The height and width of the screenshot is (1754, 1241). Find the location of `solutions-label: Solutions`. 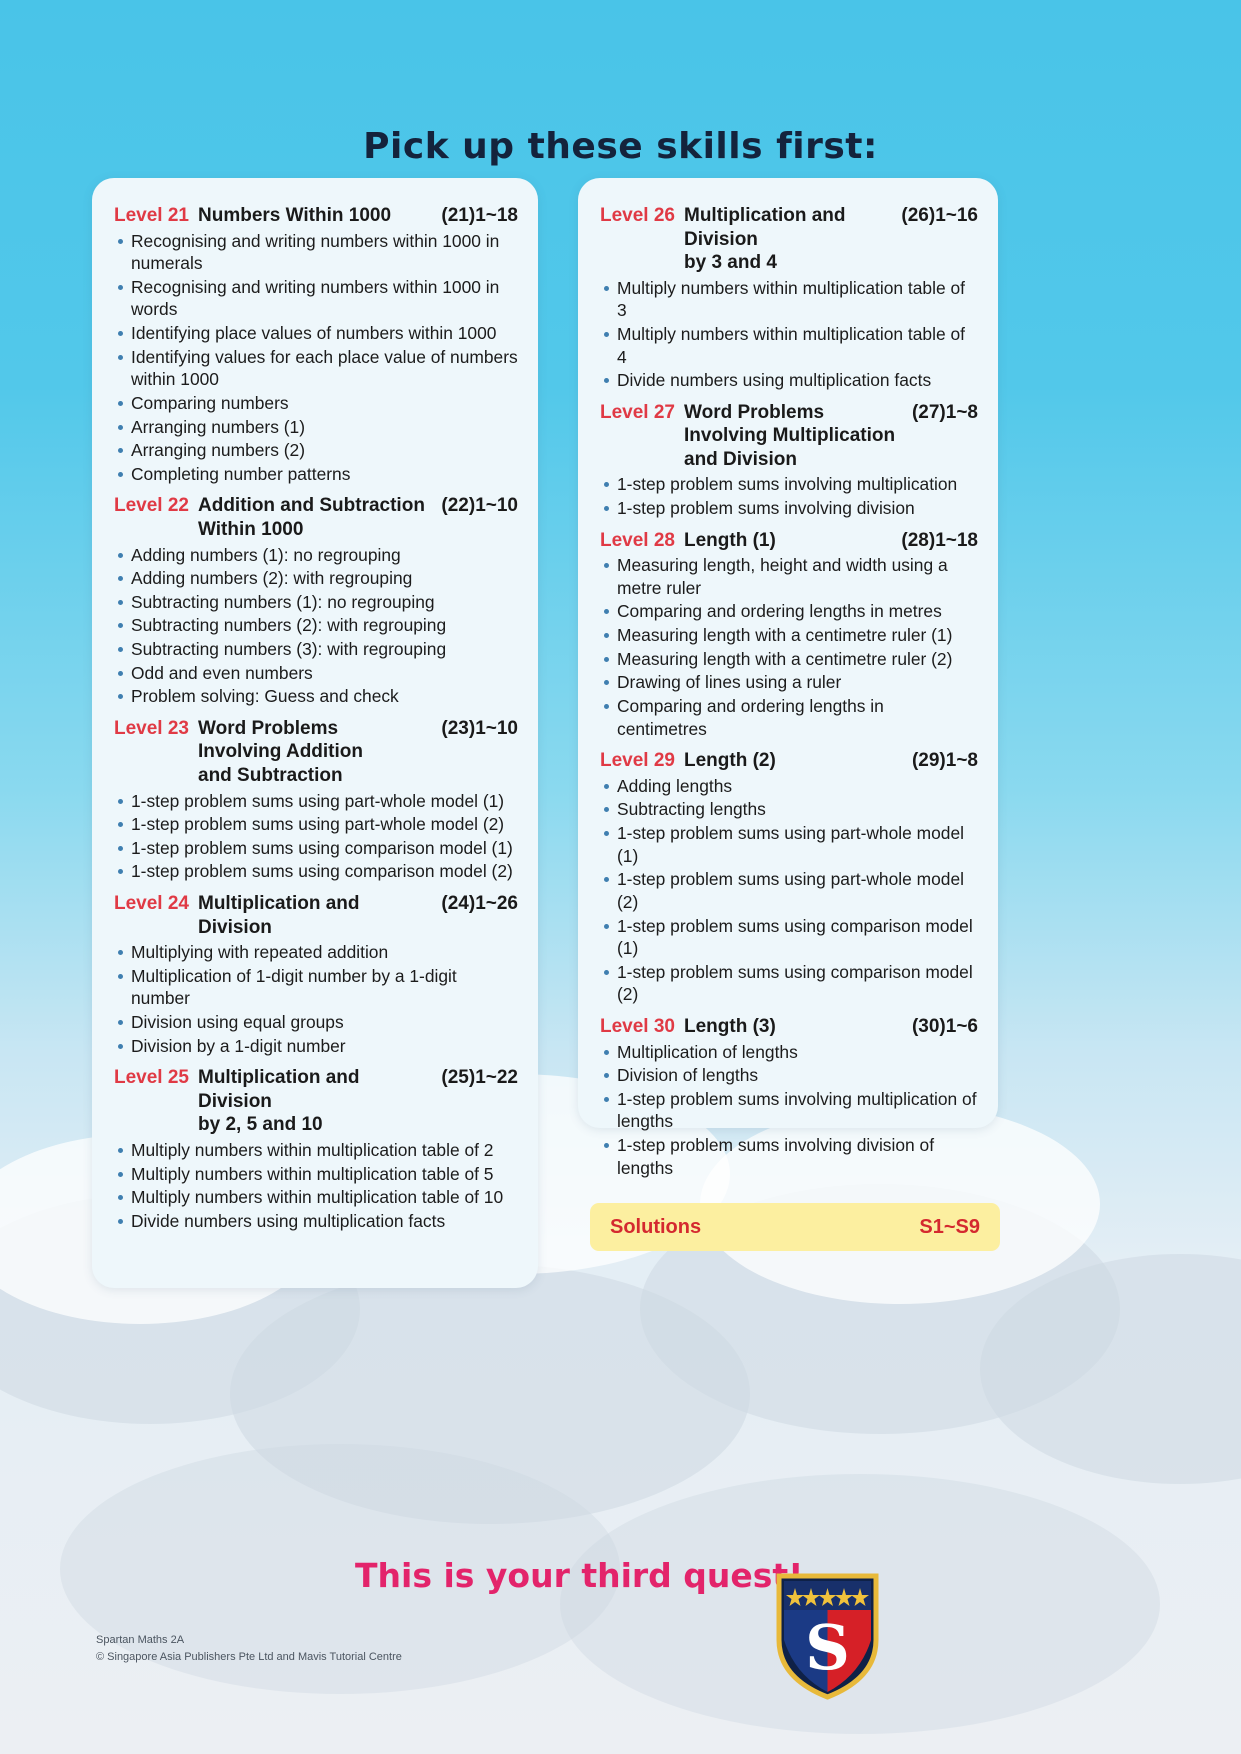

solutions-label: Solutions is located at coordinates (656, 1226).